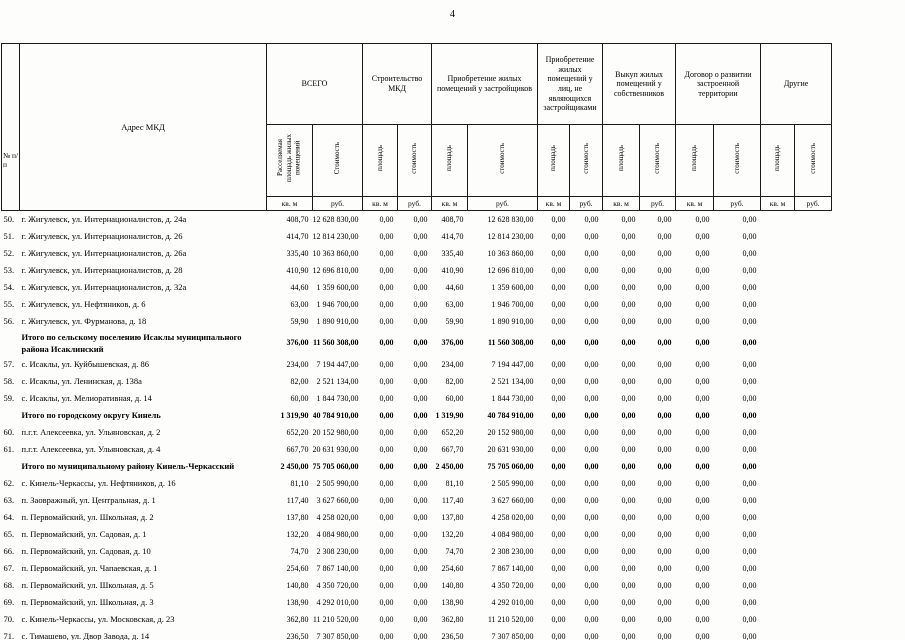 The height and width of the screenshot is (640, 905). I want to click on col-group-buyout-from-owners: Выкуп жилых помещений у собственников, so click(639, 84).